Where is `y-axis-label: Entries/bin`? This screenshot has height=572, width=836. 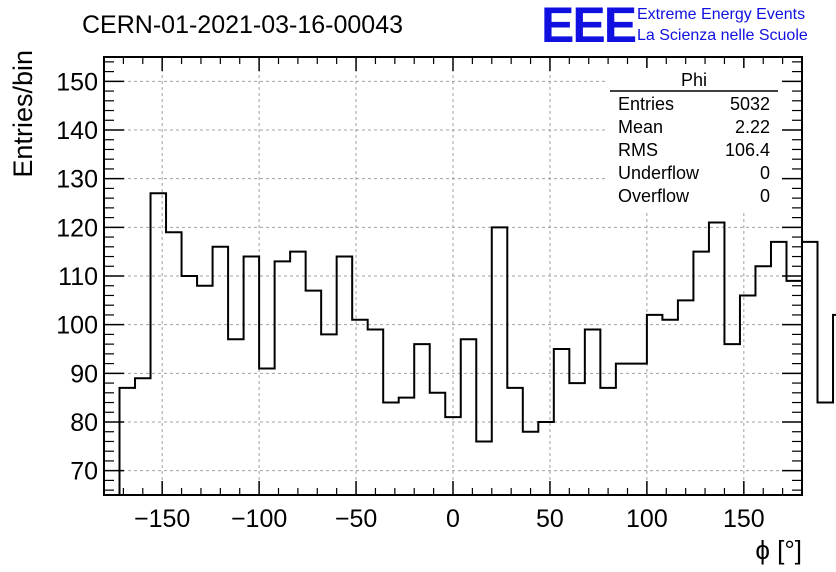 y-axis-label: Entries/bin is located at coordinates (23, 114).